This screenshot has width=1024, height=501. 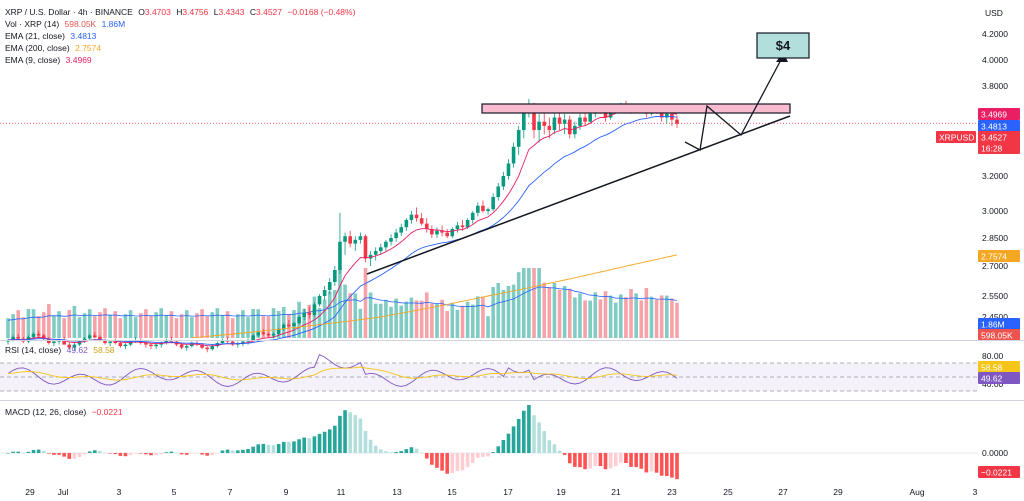 What do you see at coordinates (636, 108) in the screenshot?
I see `resistance-zone` at bounding box center [636, 108].